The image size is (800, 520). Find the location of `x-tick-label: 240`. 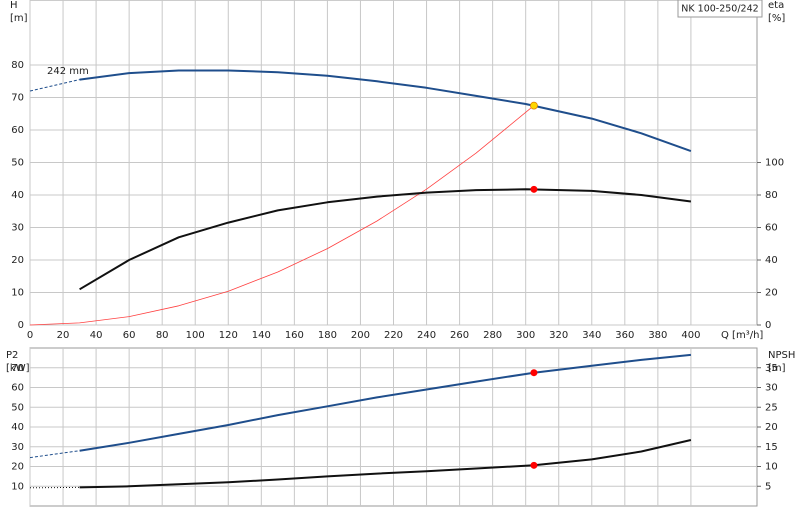

x-tick-label: 240 is located at coordinates (426, 335).